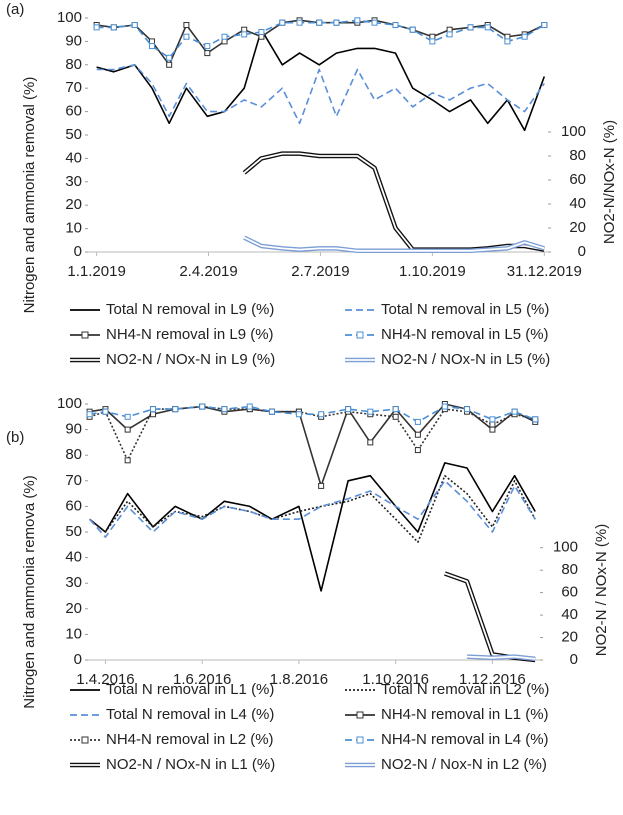  Describe the element at coordinates (69, 17) in the screenshot. I see `y-tick-label: 100` at that location.